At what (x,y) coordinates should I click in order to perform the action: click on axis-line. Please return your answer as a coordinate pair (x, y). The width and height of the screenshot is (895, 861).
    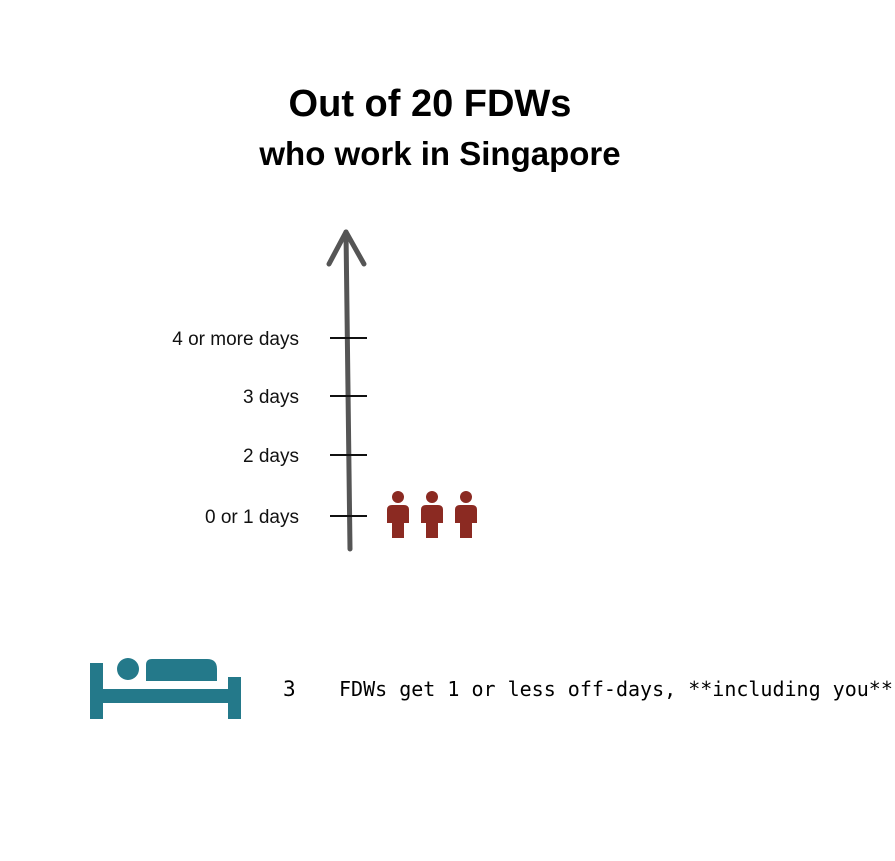
    Looking at the image, I should click on (348, 390).